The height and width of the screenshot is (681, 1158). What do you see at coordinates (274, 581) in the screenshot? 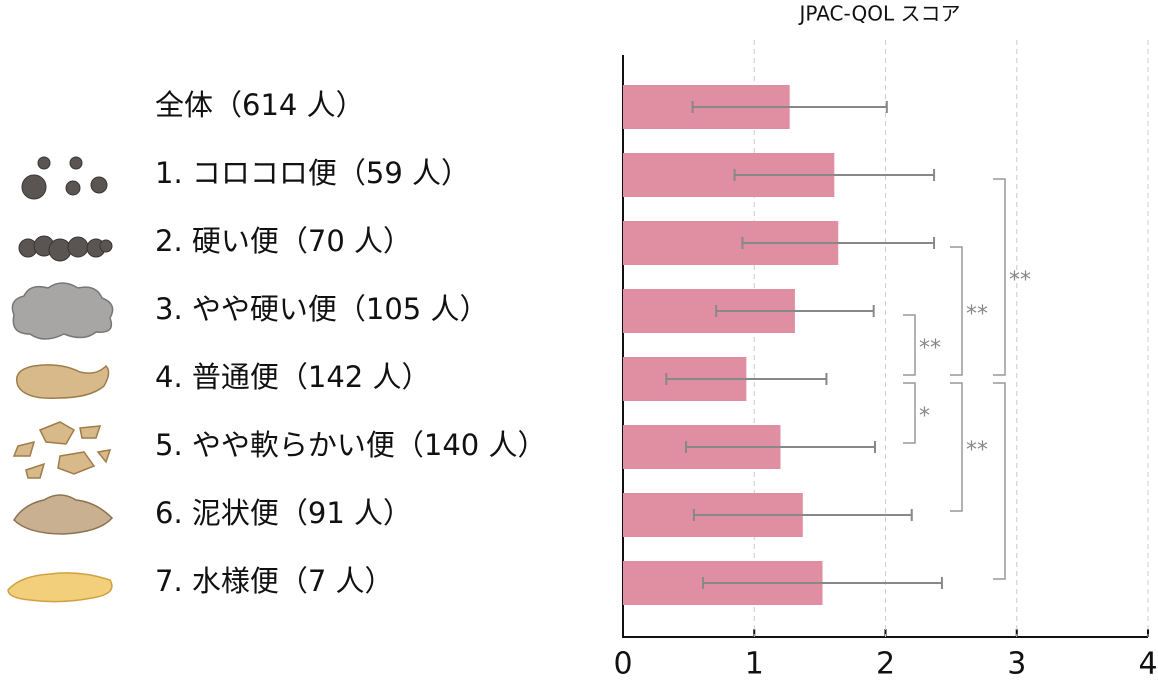
I see `category-label: 7. 水様便（7 人）` at bounding box center [274, 581].